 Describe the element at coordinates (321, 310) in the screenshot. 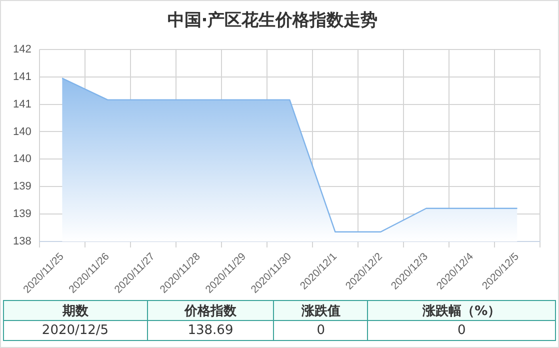

I see `text: 涨跌值` at that location.